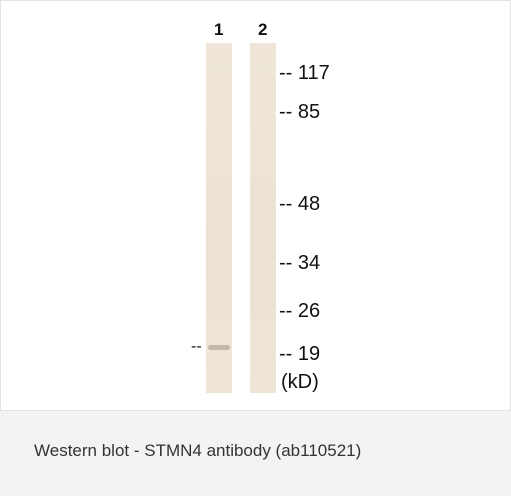 The image size is (511, 496). What do you see at coordinates (300, 354) in the screenshot?
I see `marker: -- 19` at bounding box center [300, 354].